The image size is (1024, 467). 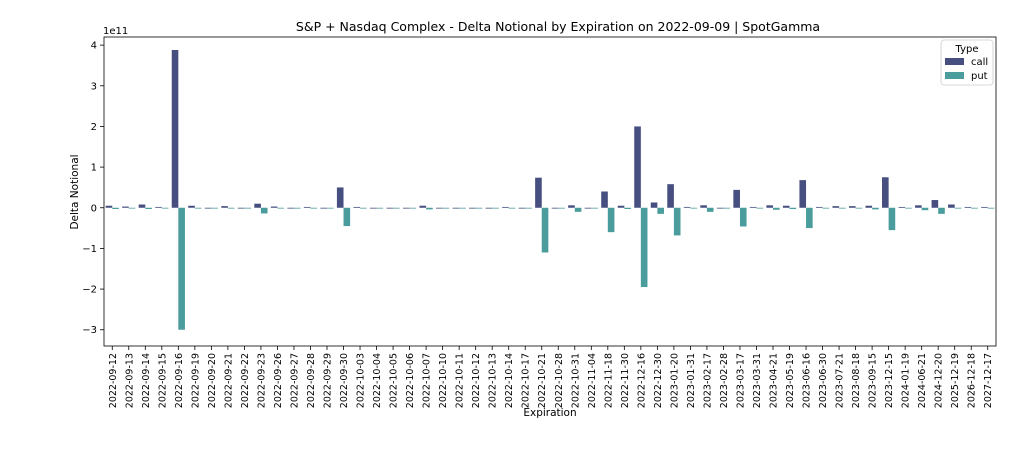 What do you see at coordinates (212, 380) in the screenshot?
I see `x-tick-label: 2022-09-20` at bounding box center [212, 380].